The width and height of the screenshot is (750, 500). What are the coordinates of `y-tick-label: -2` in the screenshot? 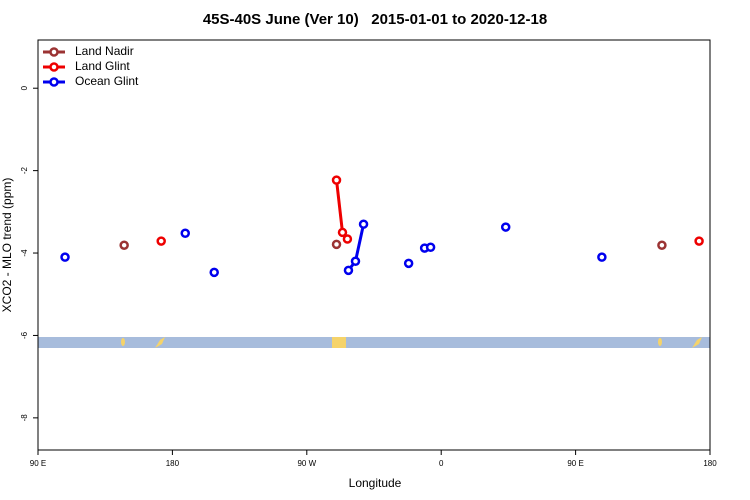 It's located at (24, 171).